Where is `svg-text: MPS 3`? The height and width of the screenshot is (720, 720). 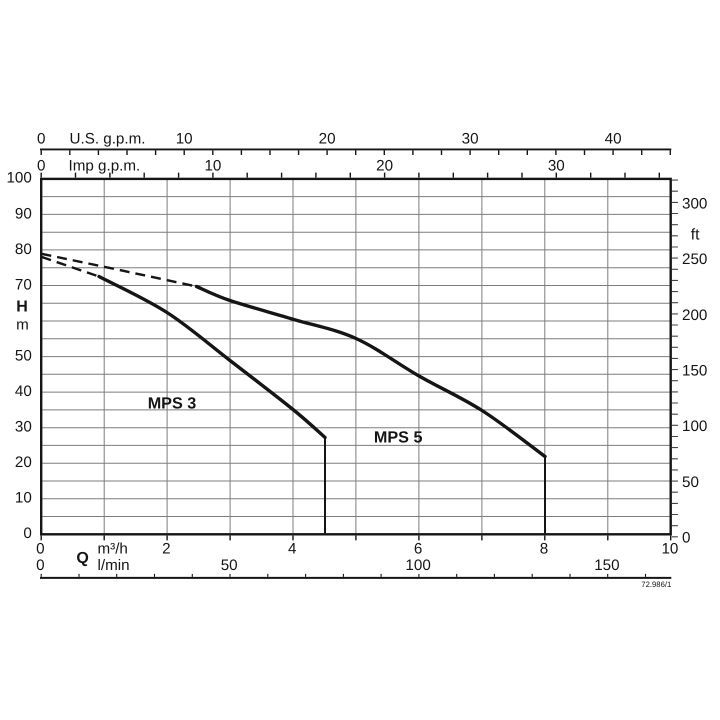 svg-text: MPS 3 is located at coordinates (172, 403).